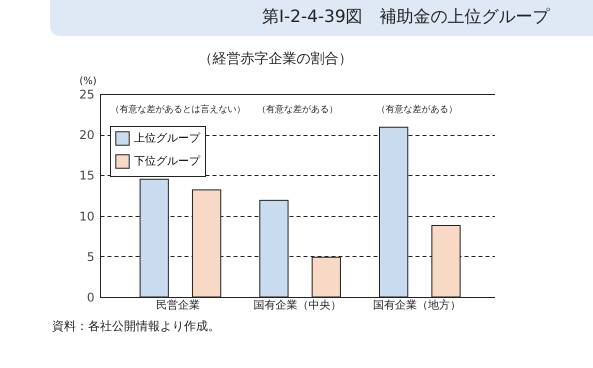 The image size is (593, 368). Describe the element at coordinates (88, 81) in the screenshot. I see `y-axis-title: (%)` at that location.